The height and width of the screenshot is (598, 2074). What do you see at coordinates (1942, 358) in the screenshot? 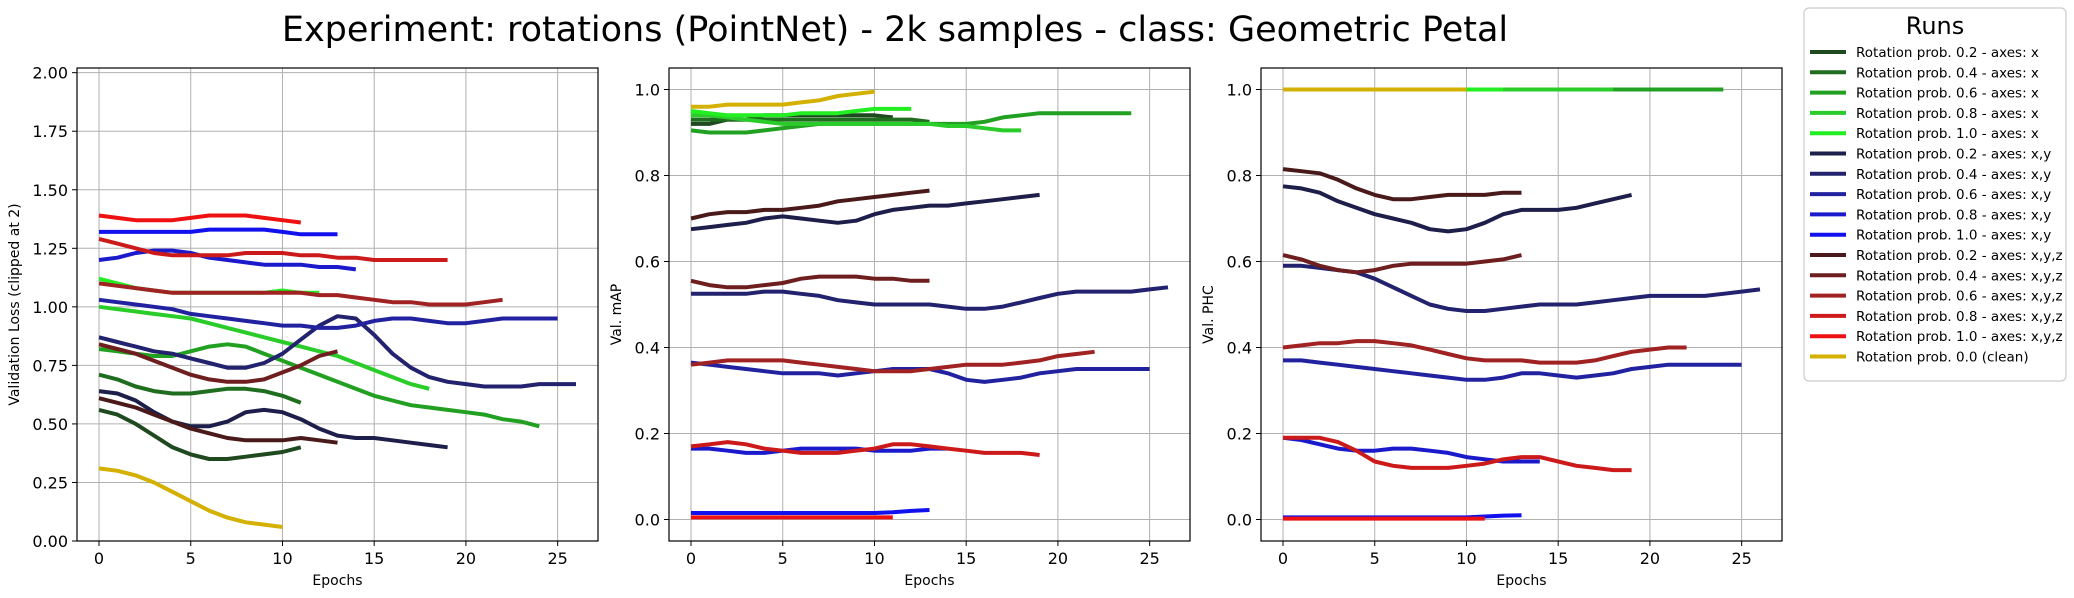
I see `legend-label: Rotation prob. 0.0 (clean)` at bounding box center [1942, 358].